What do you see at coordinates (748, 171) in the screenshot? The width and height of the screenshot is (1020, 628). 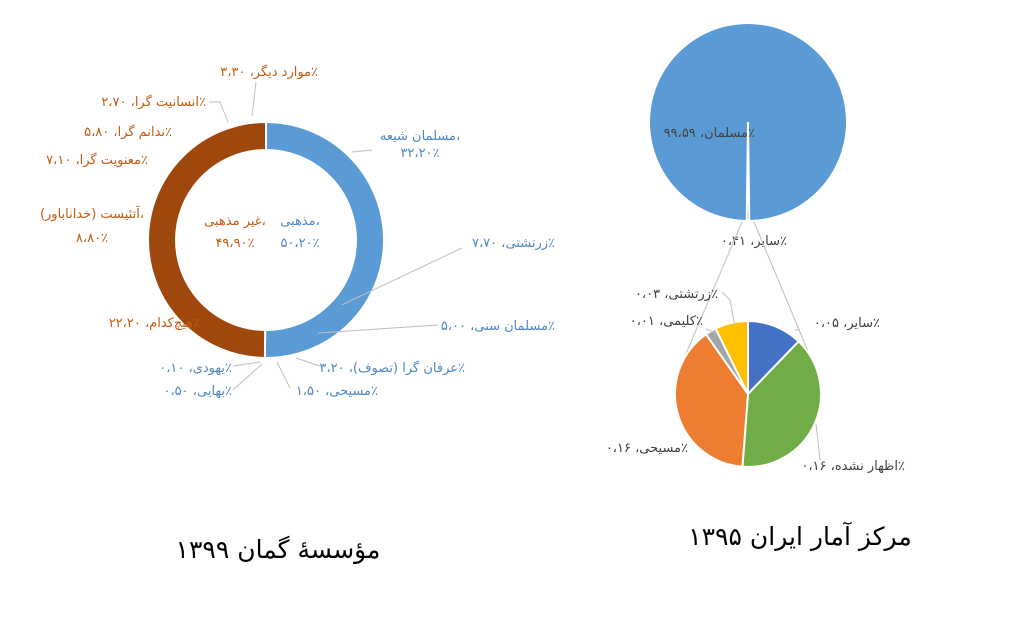 I see `main-pie-slice-other` at bounding box center [748, 171].